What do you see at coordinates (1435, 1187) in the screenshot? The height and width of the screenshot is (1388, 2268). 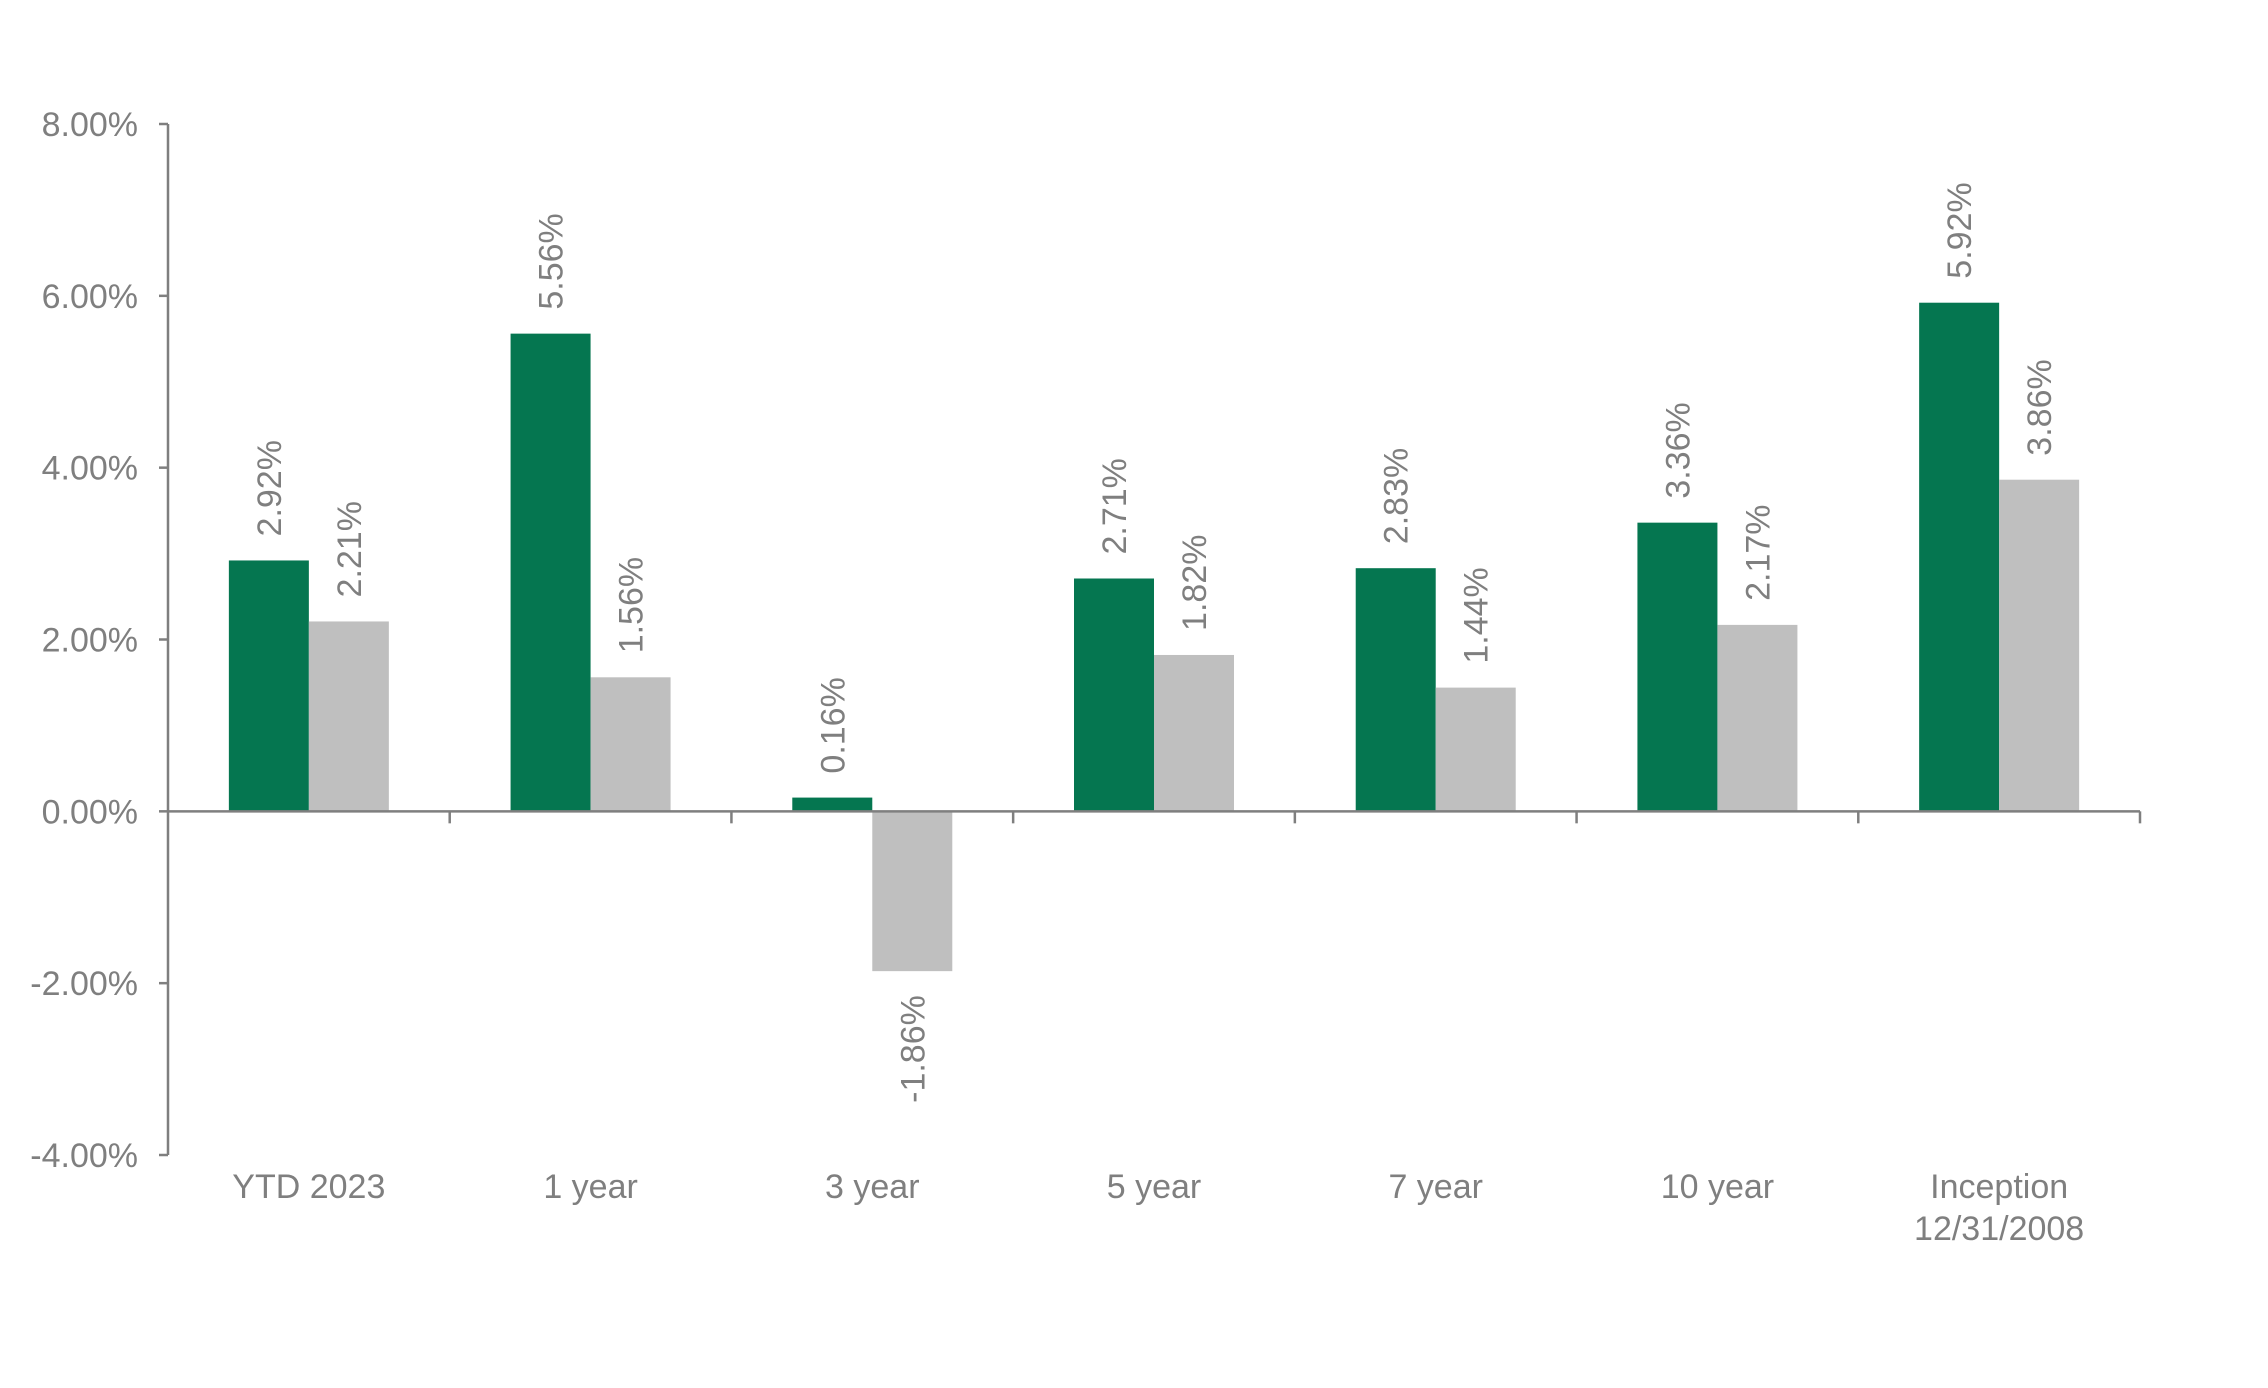 I see `x-tick-label: 7 year` at bounding box center [1435, 1187].